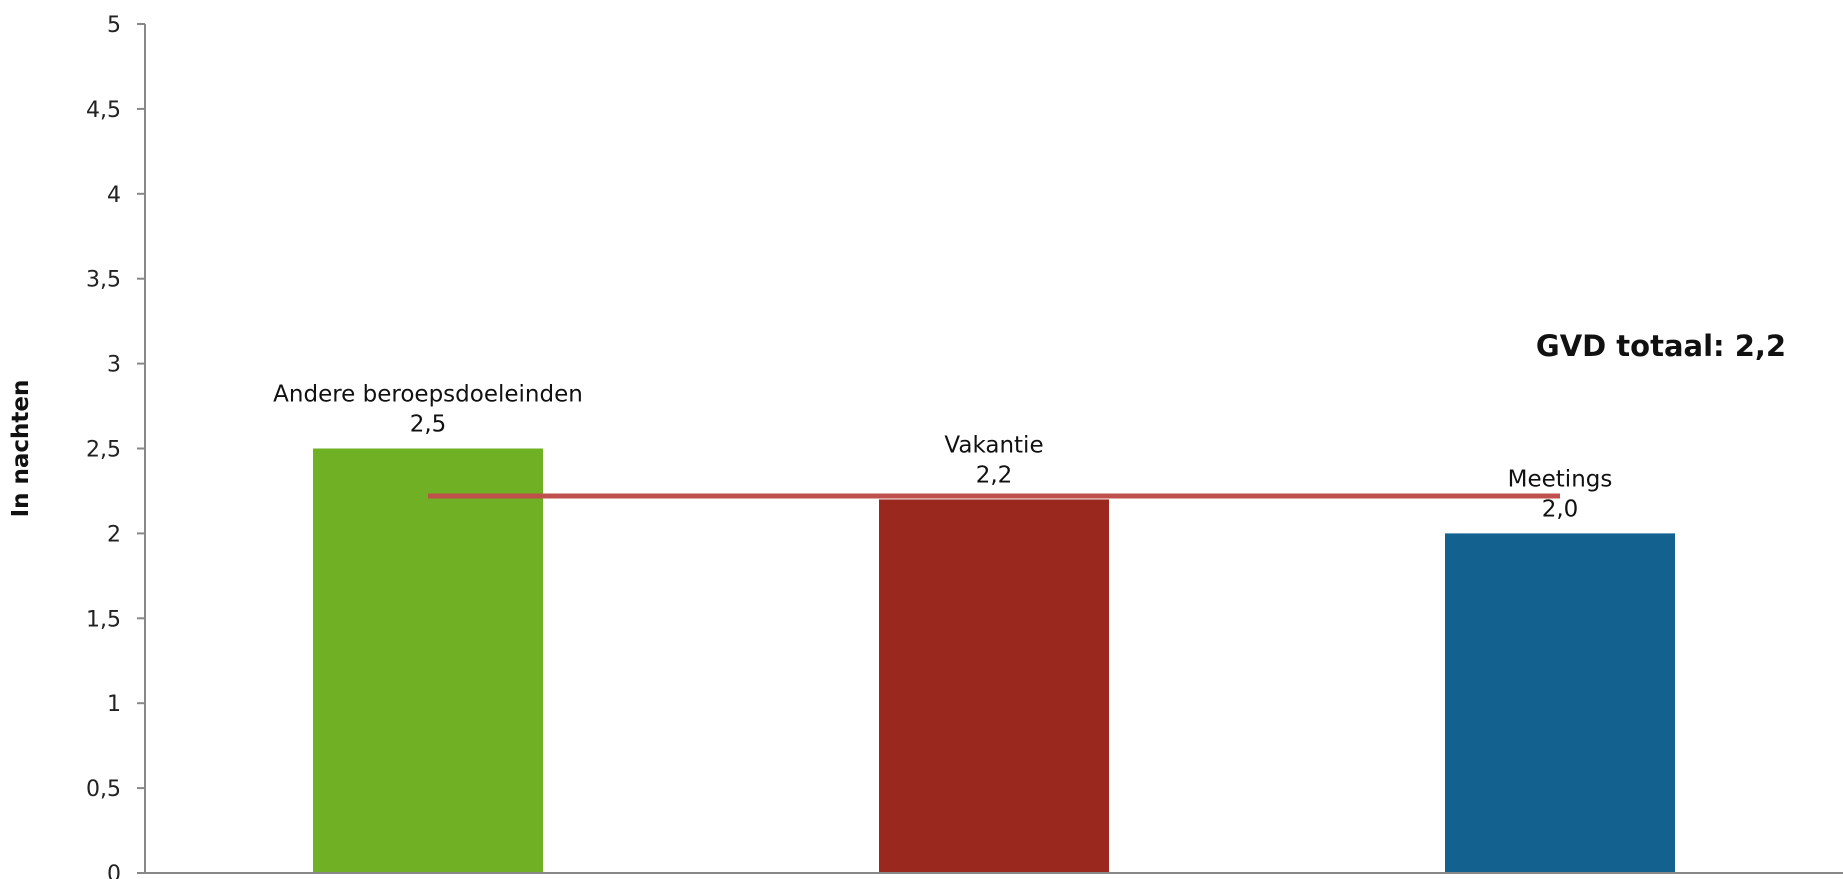 Image resolution: width=1843 pixels, height=879 pixels. What do you see at coordinates (114, 704) in the screenshot?
I see `y-tick-label: 1` at bounding box center [114, 704].